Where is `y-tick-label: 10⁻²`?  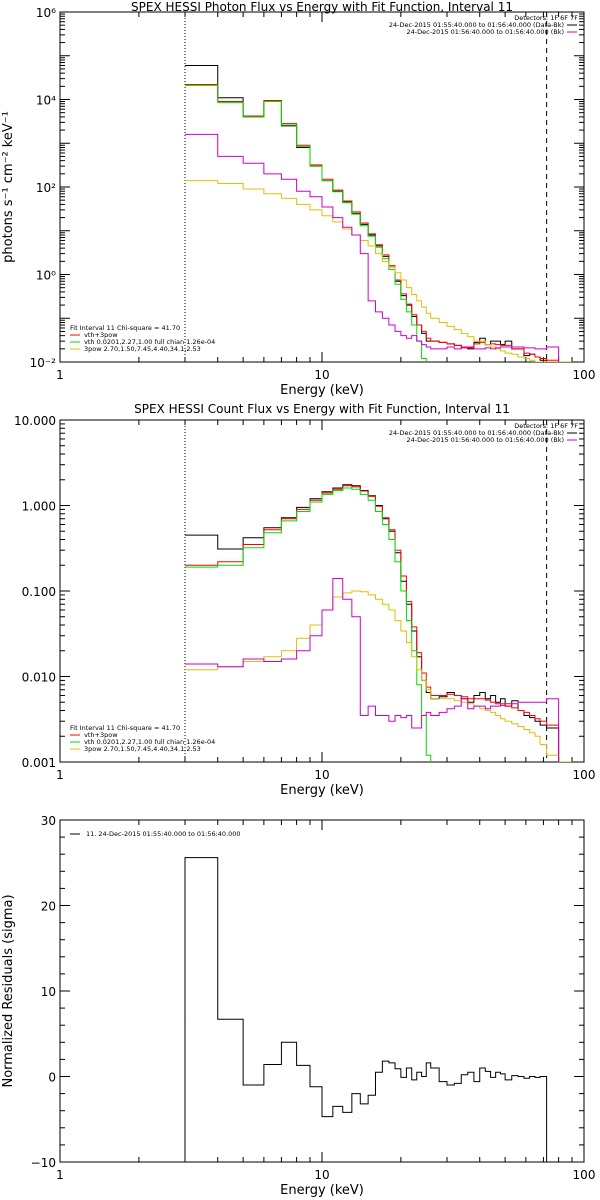
y-tick-label: 10⁻² is located at coordinates (43, 363).